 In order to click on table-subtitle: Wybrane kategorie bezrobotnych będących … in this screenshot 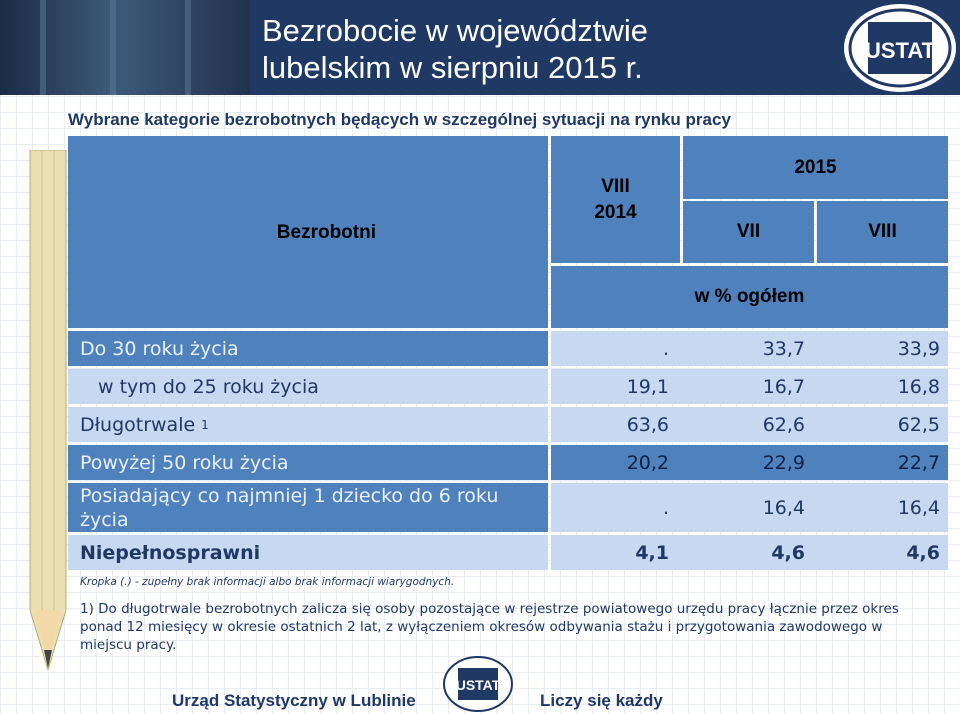, I will do `click(399, 119)`.